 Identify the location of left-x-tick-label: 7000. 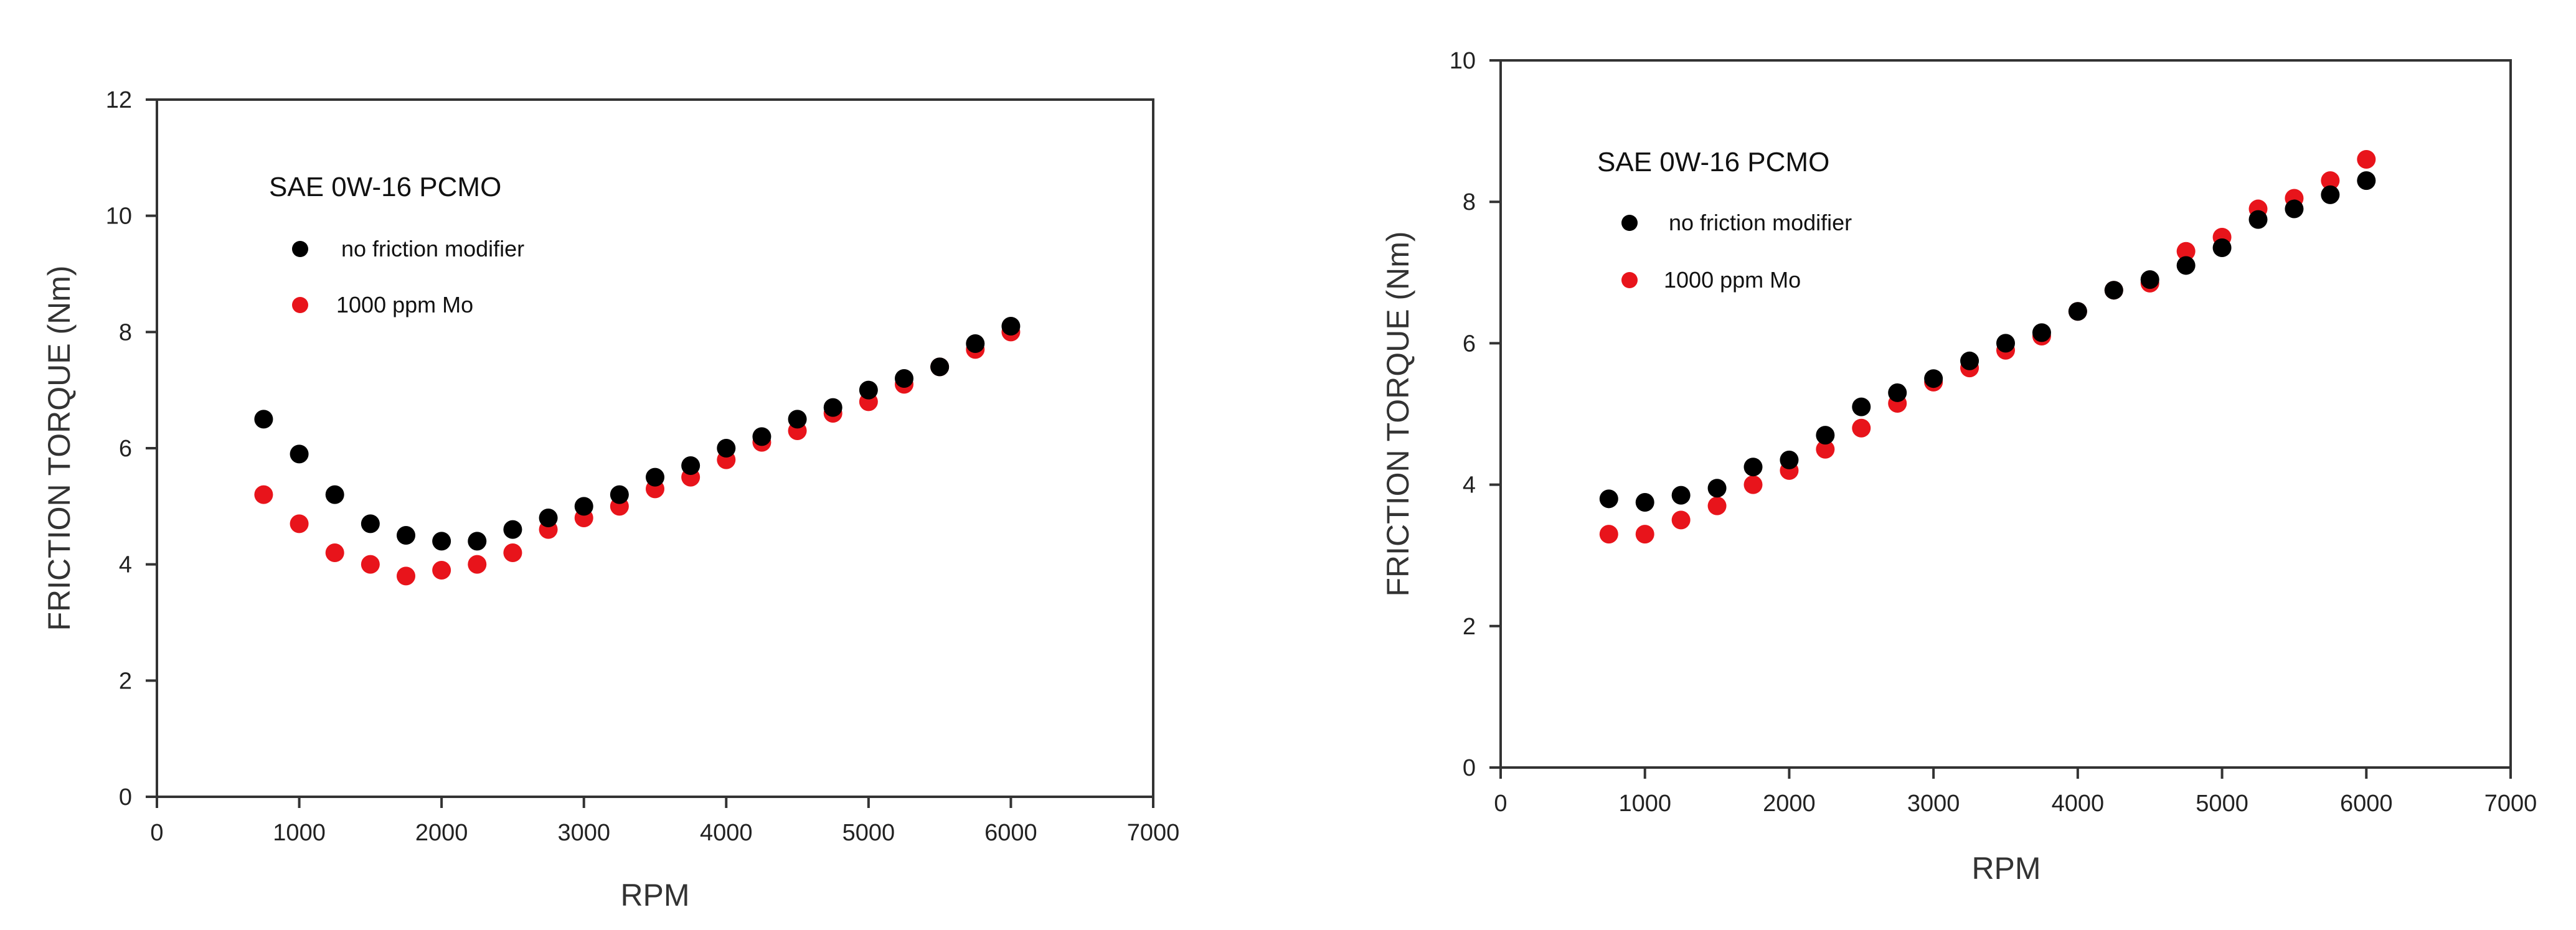
(1153, 833).